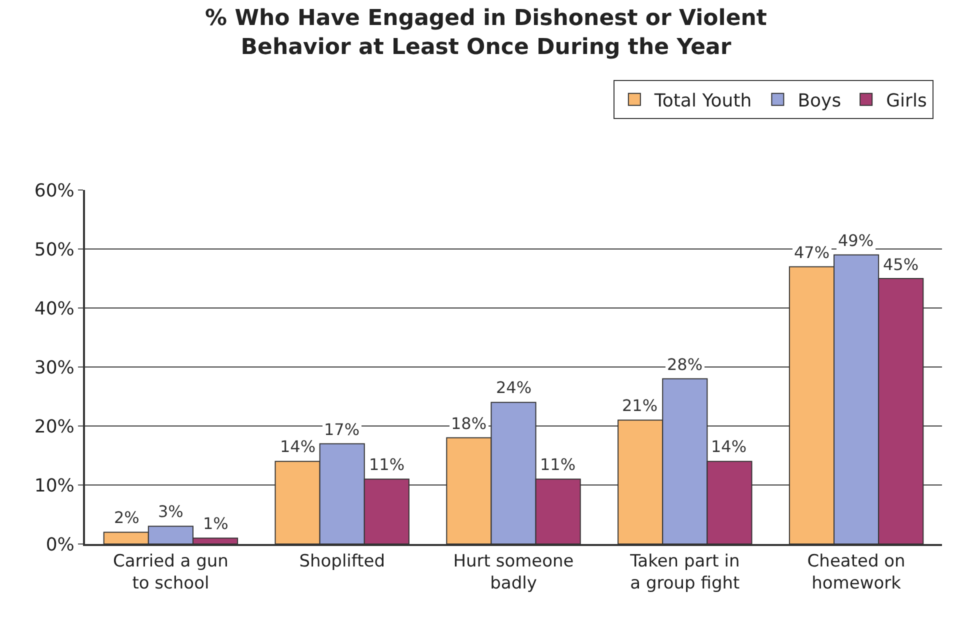 The image size is (972, 629). Describe the element at coordinates (54, 249) in the screenshot. I see `y-tick-label: 50%` at that location.